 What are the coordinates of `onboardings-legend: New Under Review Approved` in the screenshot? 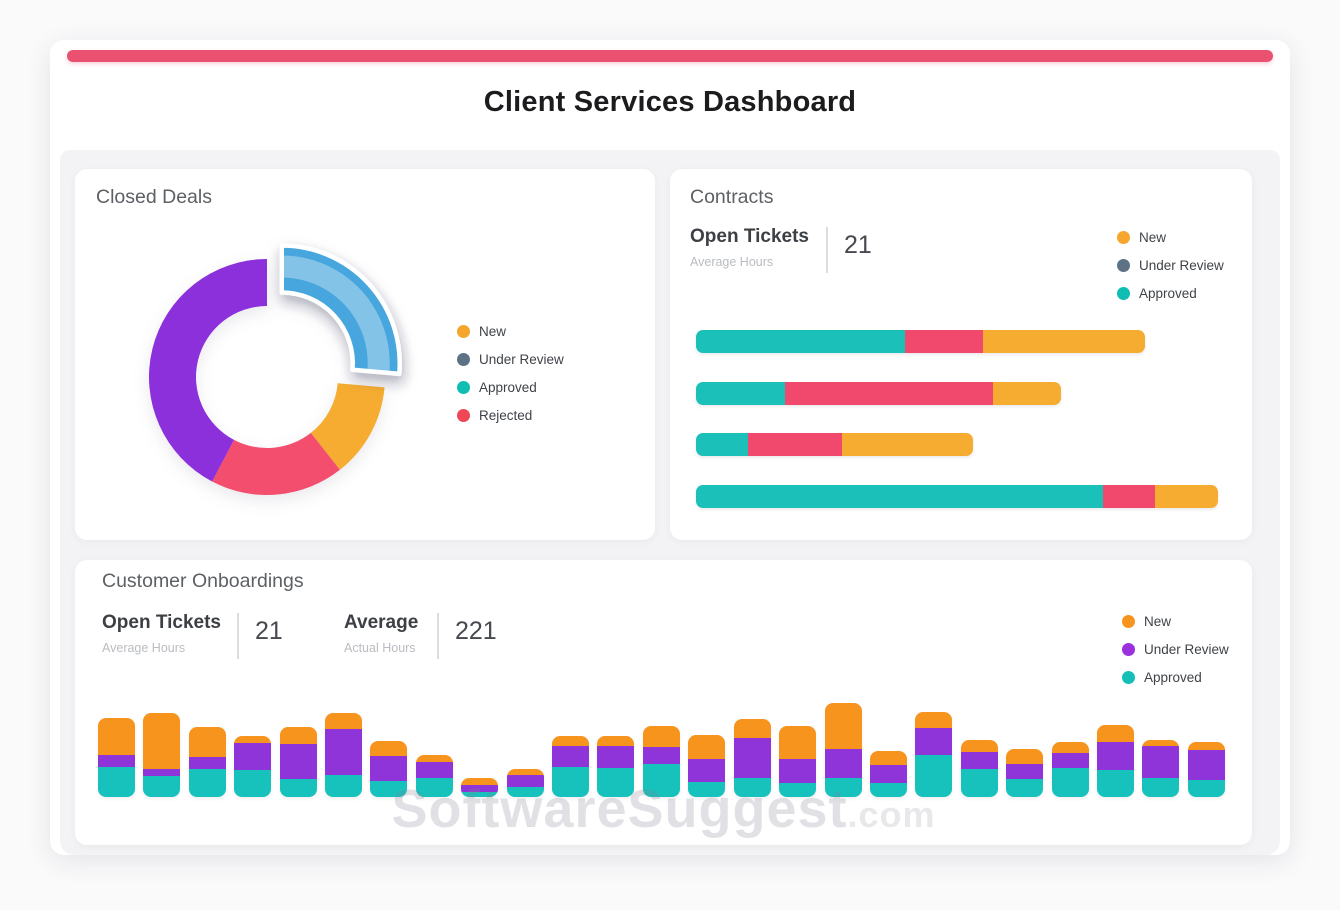 It's located at (1175, 649).